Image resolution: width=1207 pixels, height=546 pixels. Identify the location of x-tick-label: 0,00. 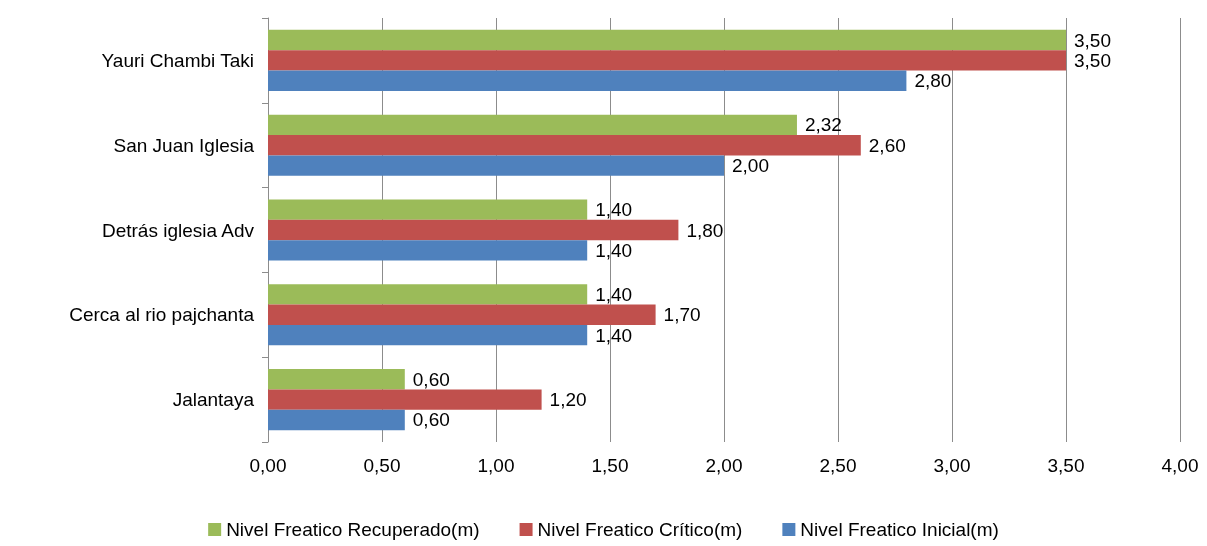
(268, 465).